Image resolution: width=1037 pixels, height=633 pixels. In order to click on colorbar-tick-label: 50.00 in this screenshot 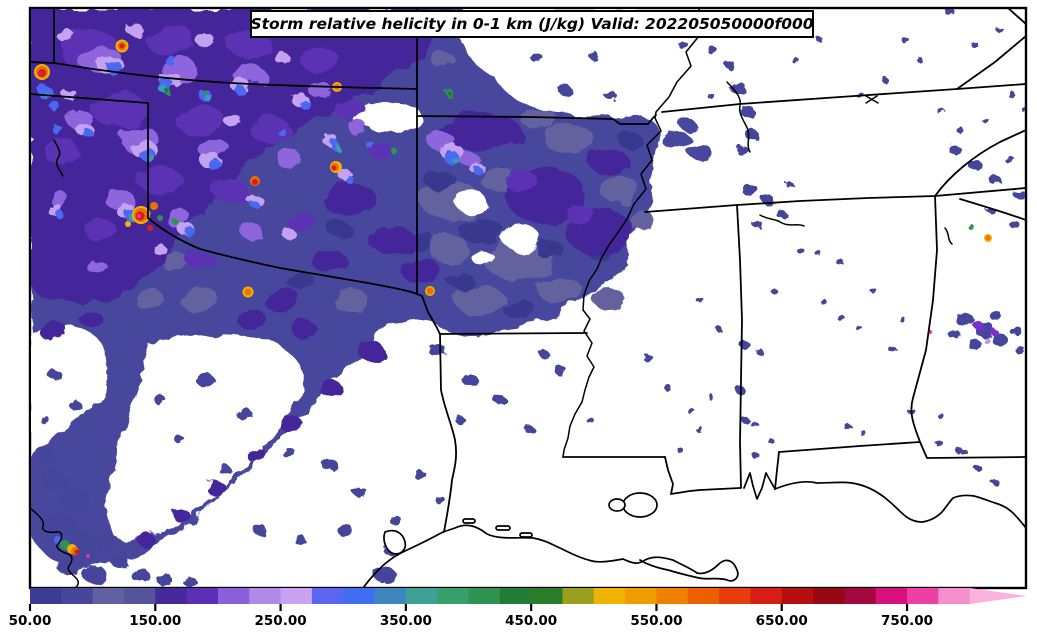, I will do `click(30, 621)`.